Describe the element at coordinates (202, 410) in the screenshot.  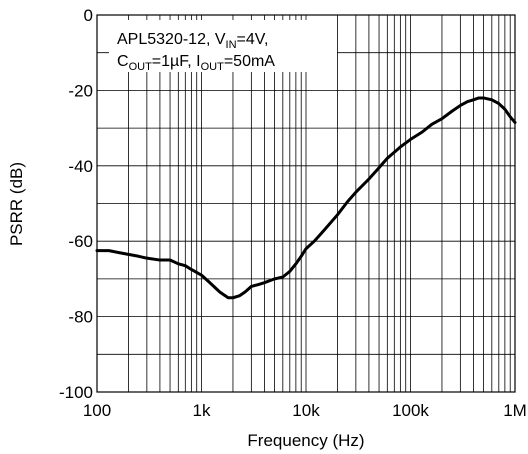
I see `x-tick-label: 1k` at that location.